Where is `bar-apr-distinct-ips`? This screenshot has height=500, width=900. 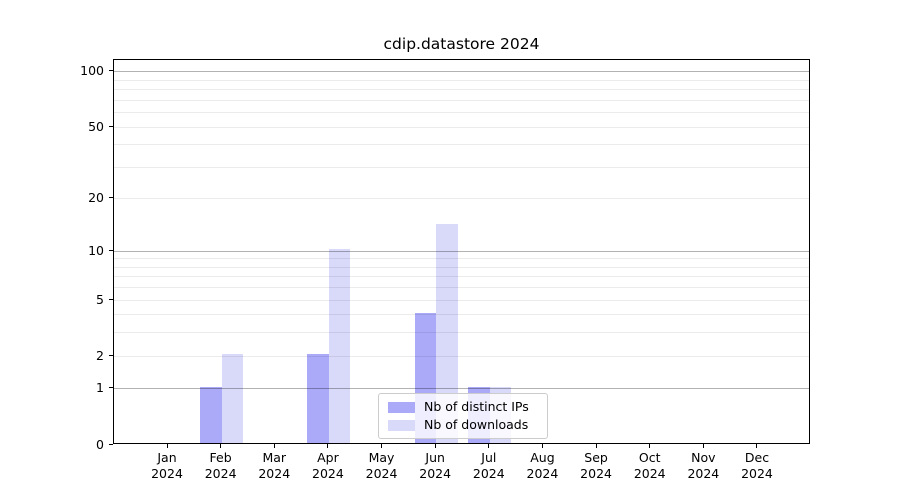
bar-apr-distinct-ips is located at coordinates (318, 398).